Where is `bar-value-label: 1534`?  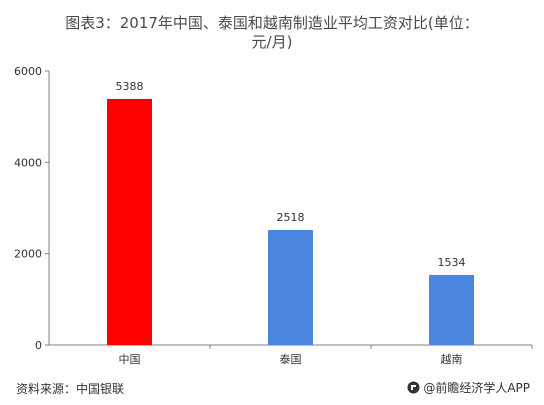
bar-value-label: 1534 is located at coordinates (452, 262).